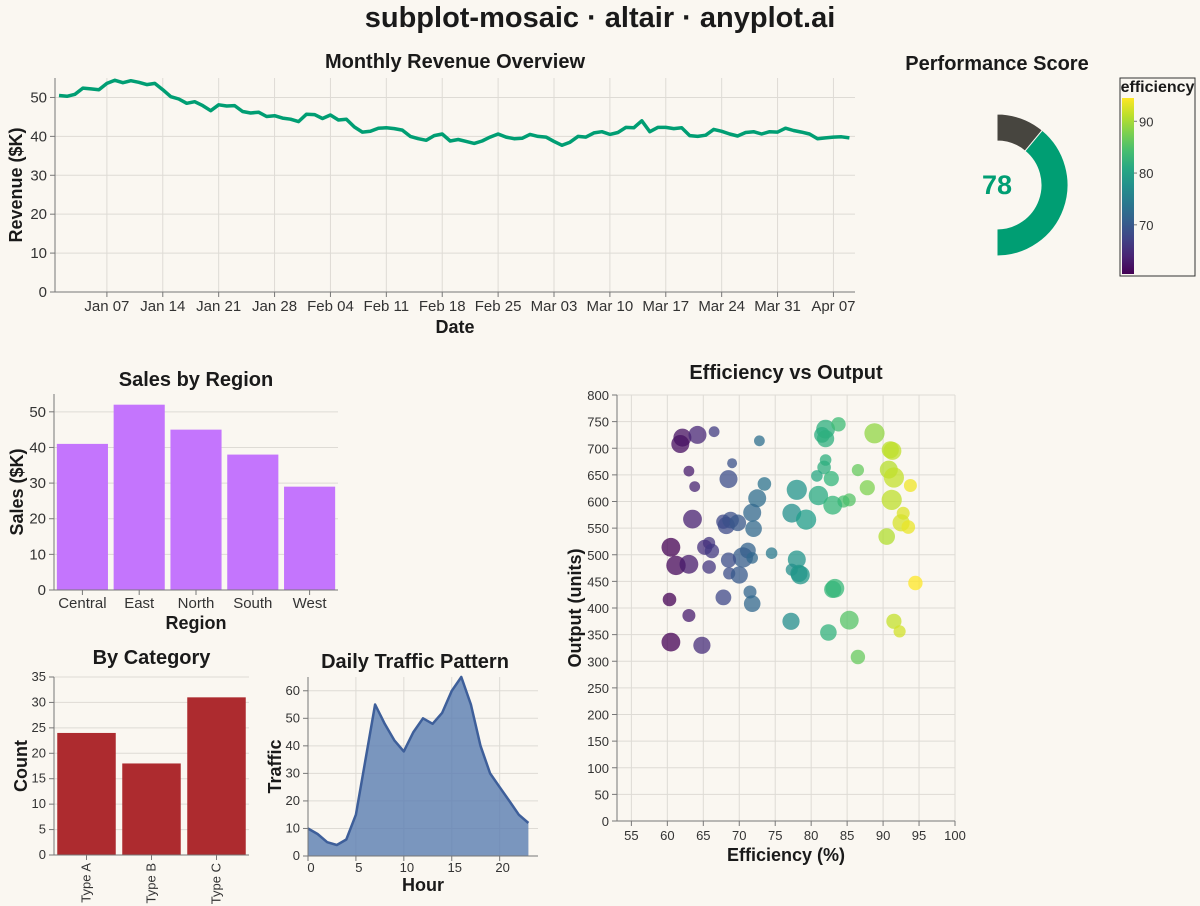  I want to click on y-tick-label: 600, so click(598, 502).